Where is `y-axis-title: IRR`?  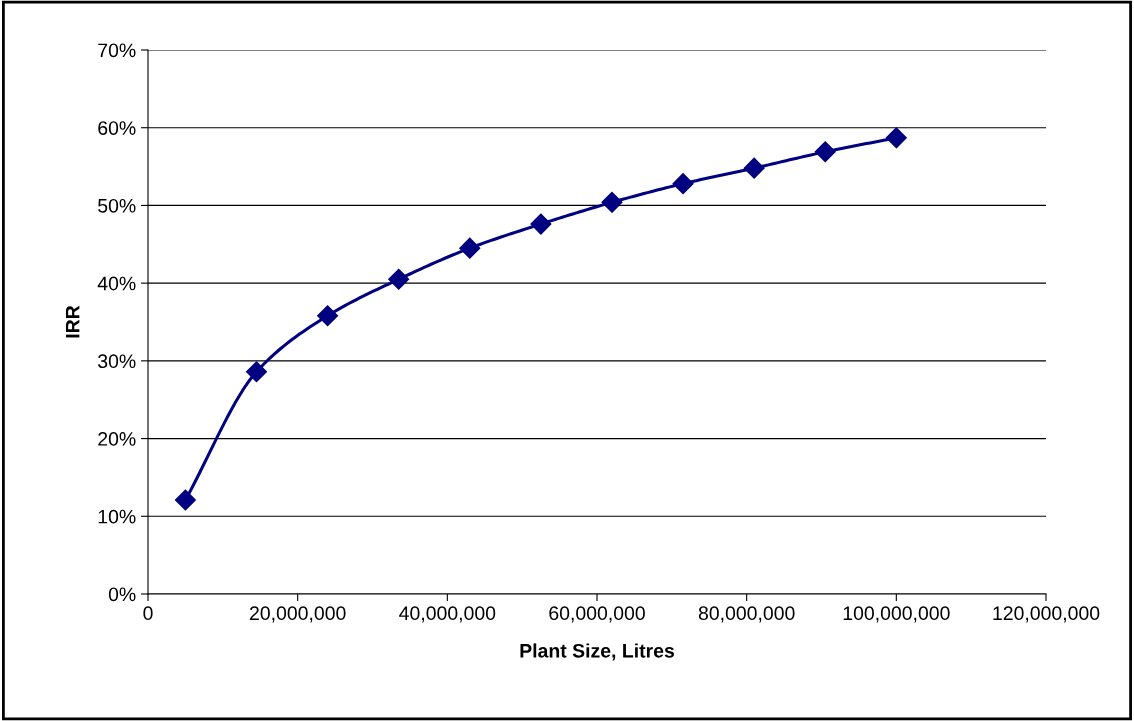 y-axis-title: IRR is located at coordinates (72, 321).